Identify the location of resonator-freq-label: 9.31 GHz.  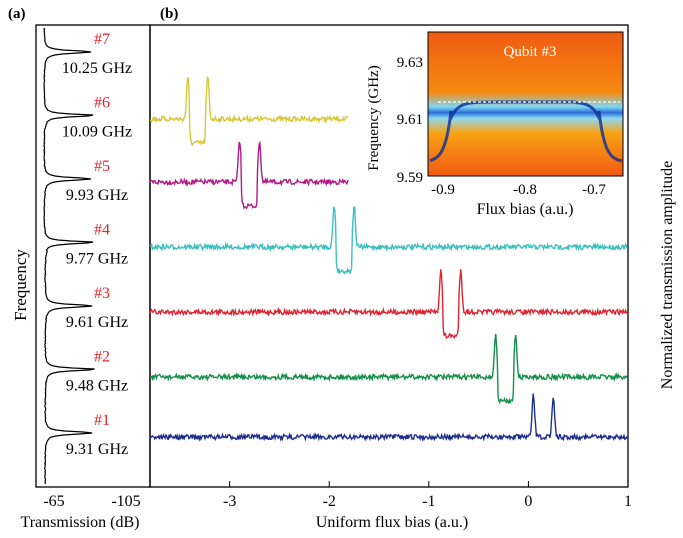
(97, 449).